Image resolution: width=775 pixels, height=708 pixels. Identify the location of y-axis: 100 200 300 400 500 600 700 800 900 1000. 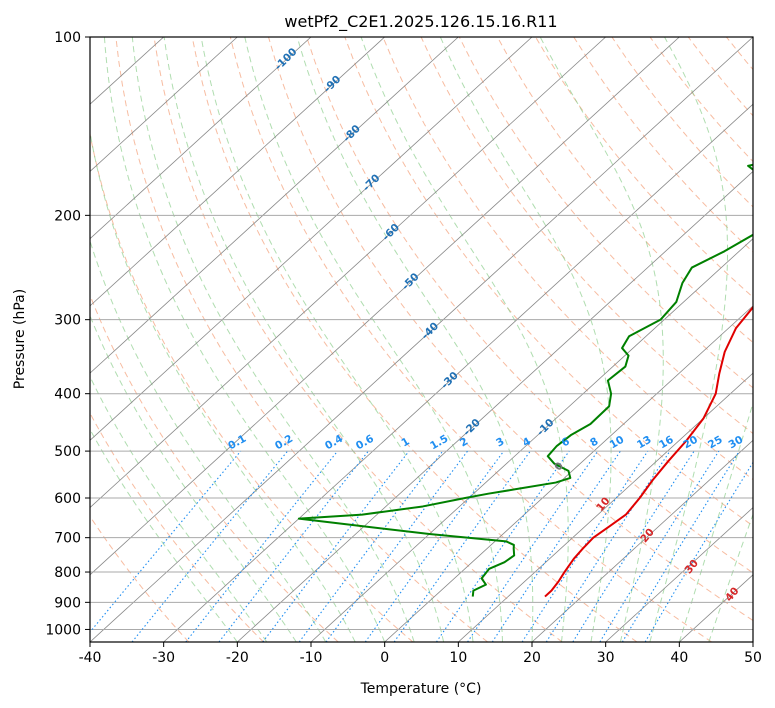
(67, 334).